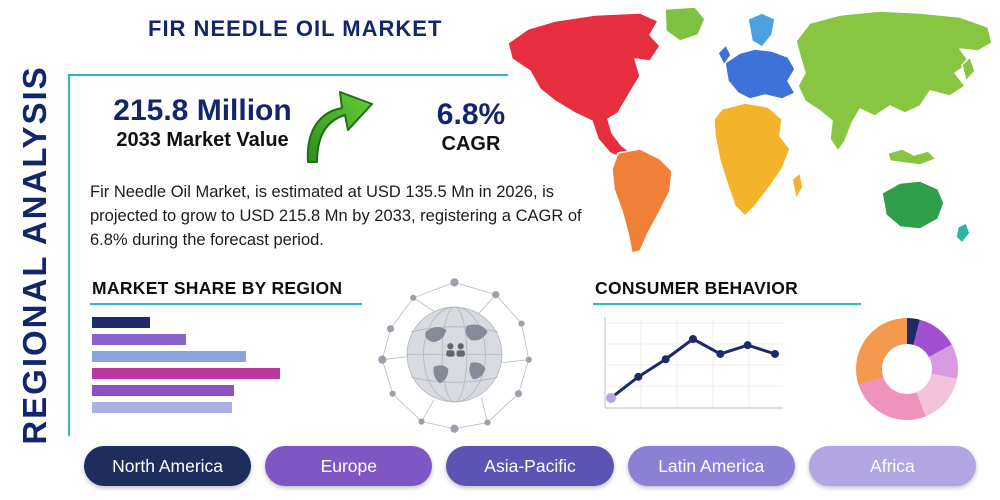  I want to click on region-pill-latin-america: Latin America, so click(711, 466).